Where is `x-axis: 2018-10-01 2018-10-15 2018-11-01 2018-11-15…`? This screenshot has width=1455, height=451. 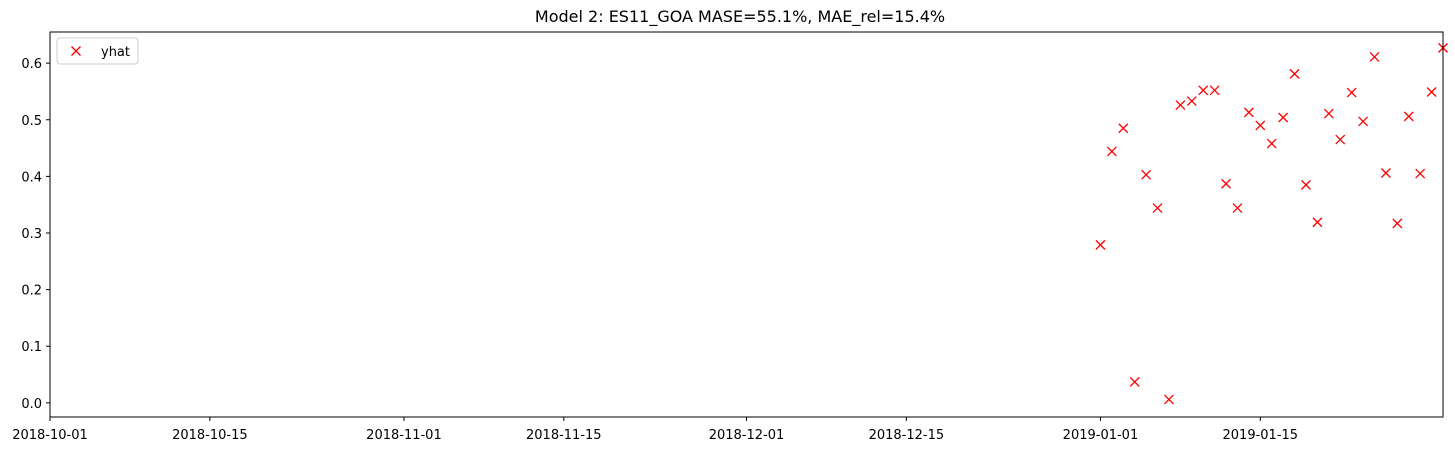 x-axis: 2018-10-01 2018-10-15 2018-11-01 2018-11-15… is located at coordinates (655, 430).